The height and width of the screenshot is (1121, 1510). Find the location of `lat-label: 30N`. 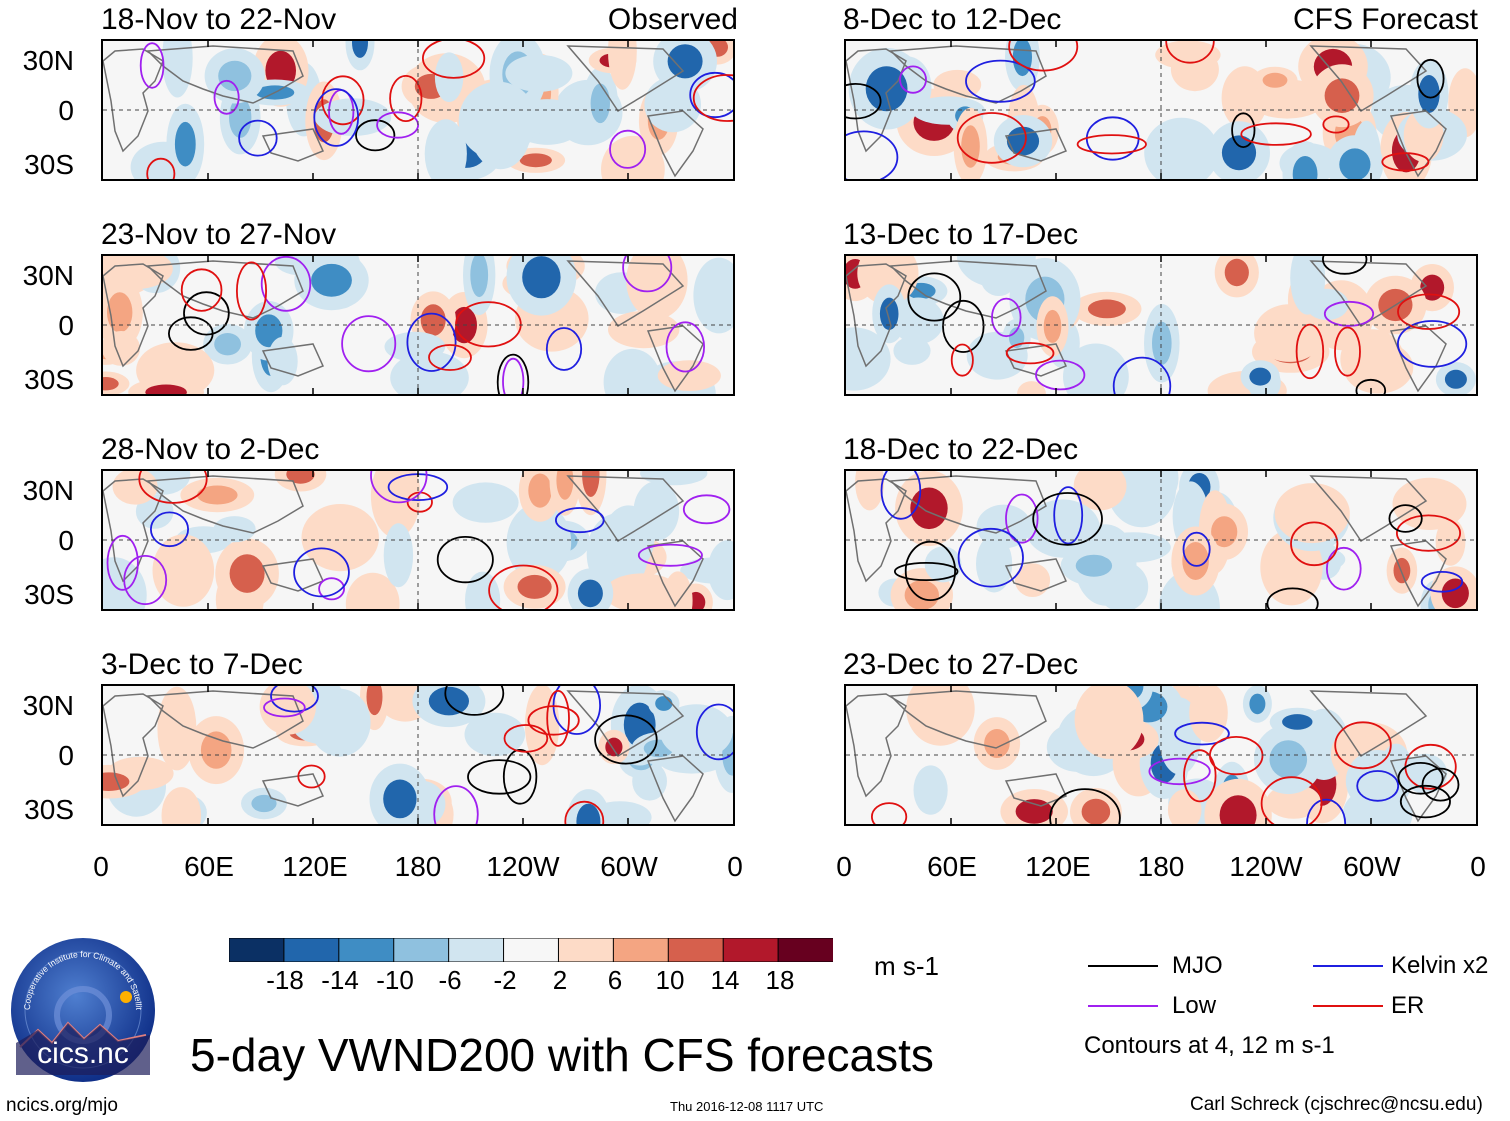

lat-label: 30N is located at coordinates (48, 275).